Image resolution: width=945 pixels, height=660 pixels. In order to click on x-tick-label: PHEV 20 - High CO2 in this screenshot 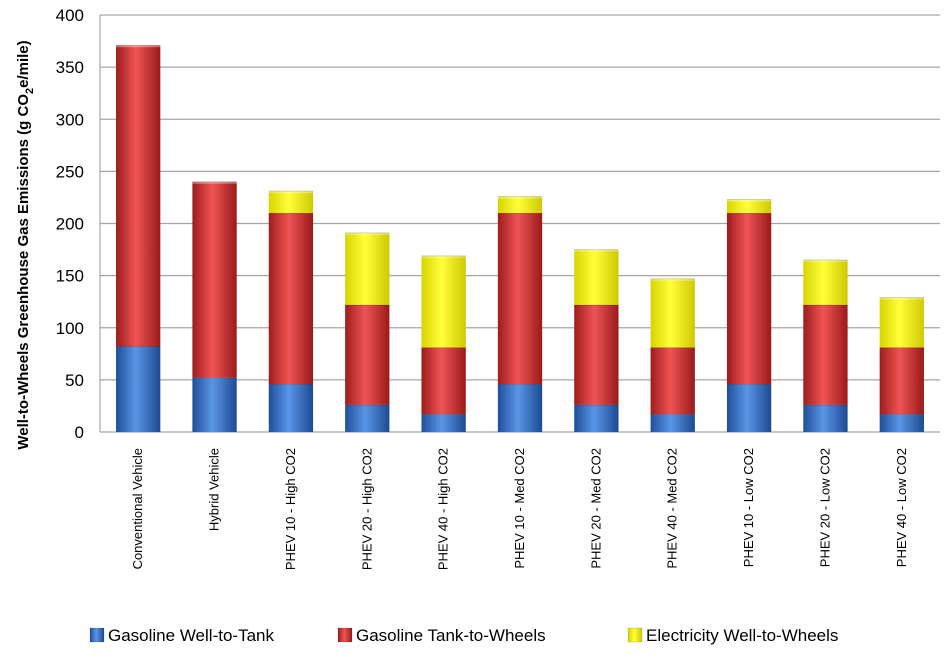, I will do `click(366, 509)`.